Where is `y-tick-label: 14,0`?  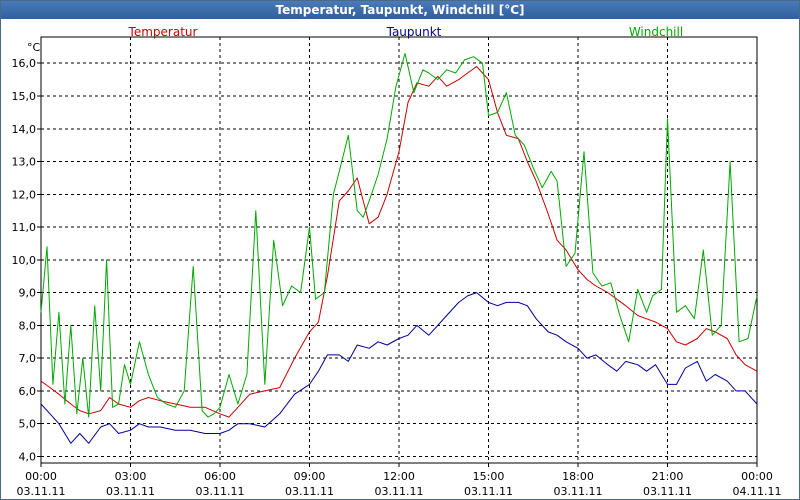 y-tick-label: 14,0 is located at coordinates (24, 129).